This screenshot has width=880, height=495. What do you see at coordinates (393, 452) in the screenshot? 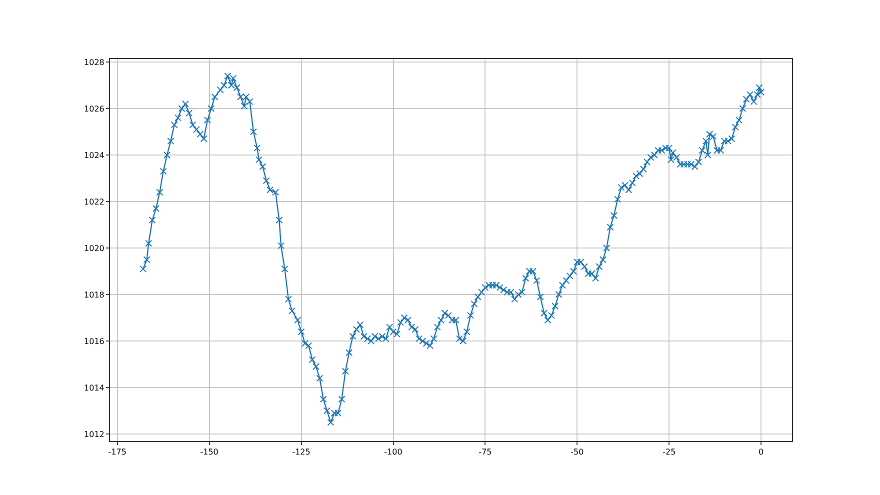
I see `x-tick-label: -100` at bounding box center [393, 452].